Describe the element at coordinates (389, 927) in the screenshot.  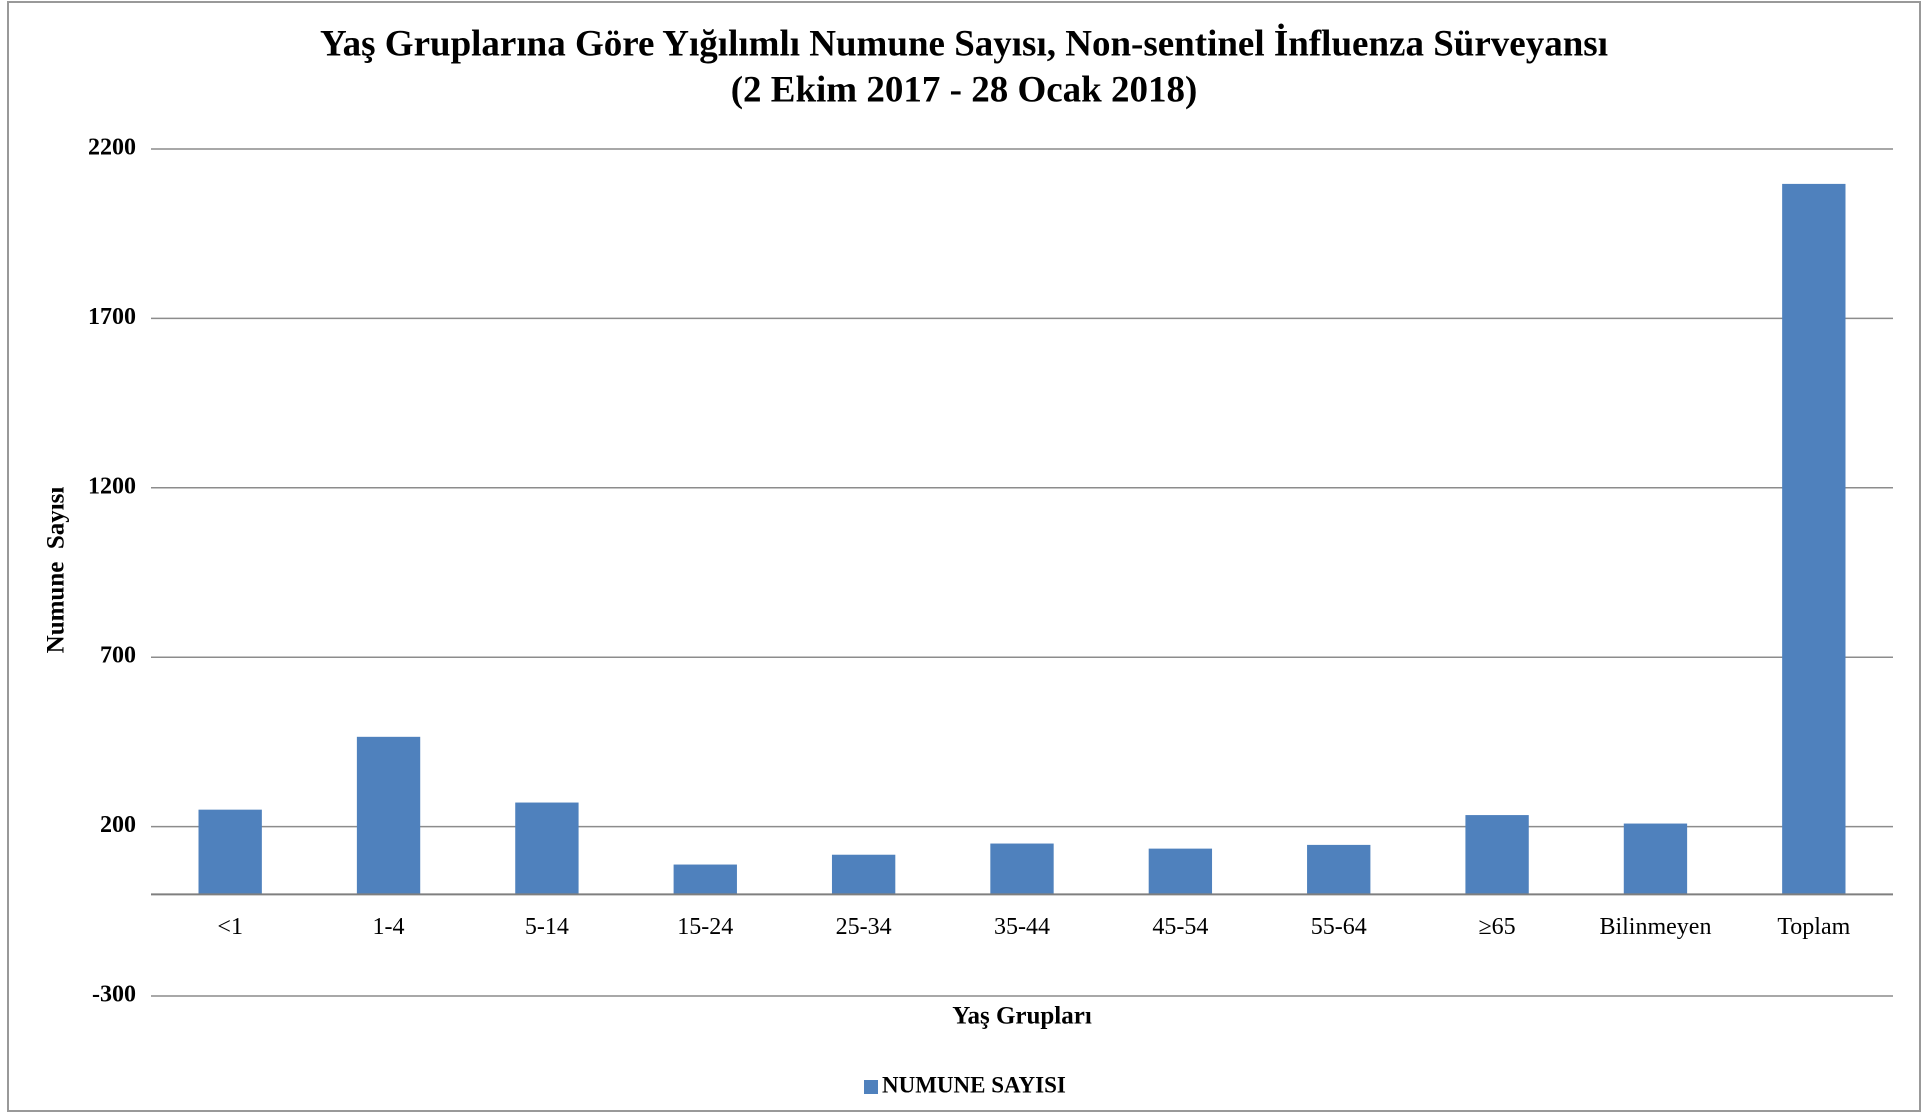
I see `x-tick-label: 1-4` at that location.